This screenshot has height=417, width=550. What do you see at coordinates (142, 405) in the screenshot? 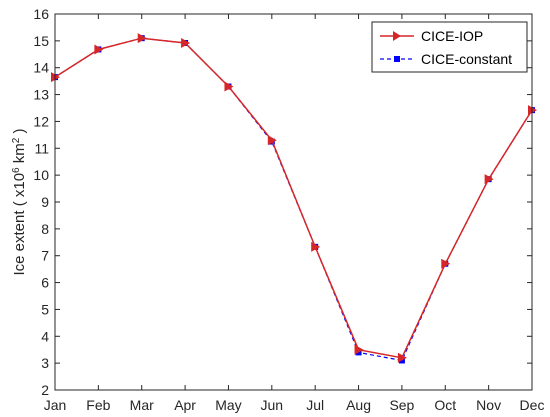
I see `x-tick-label: Mar` at bounding box center [142, 405].